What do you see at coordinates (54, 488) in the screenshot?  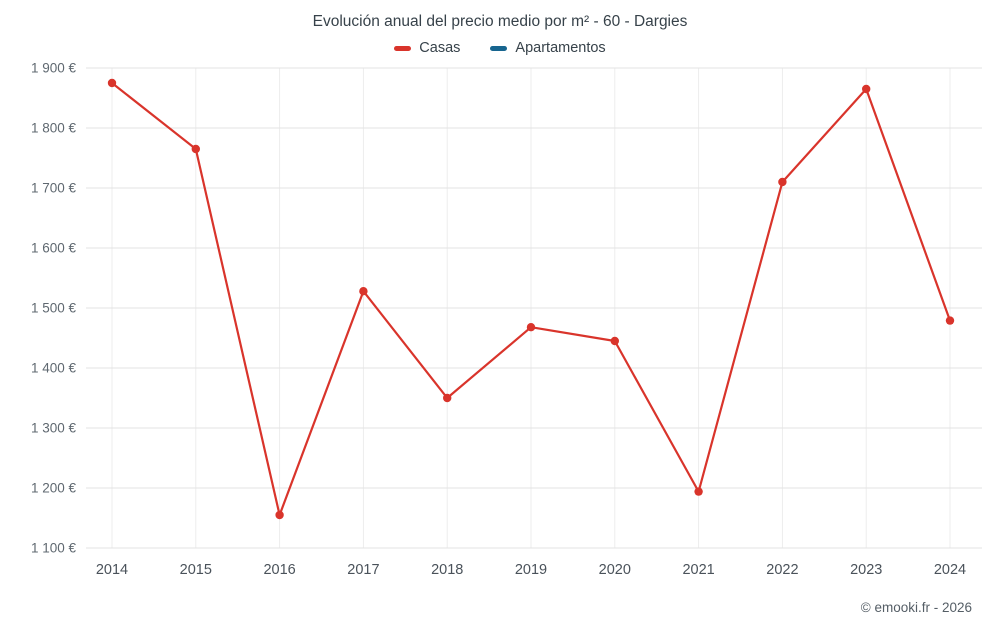 I see `y-tick-label: 1 200 €` at bounding box center [54, 488].